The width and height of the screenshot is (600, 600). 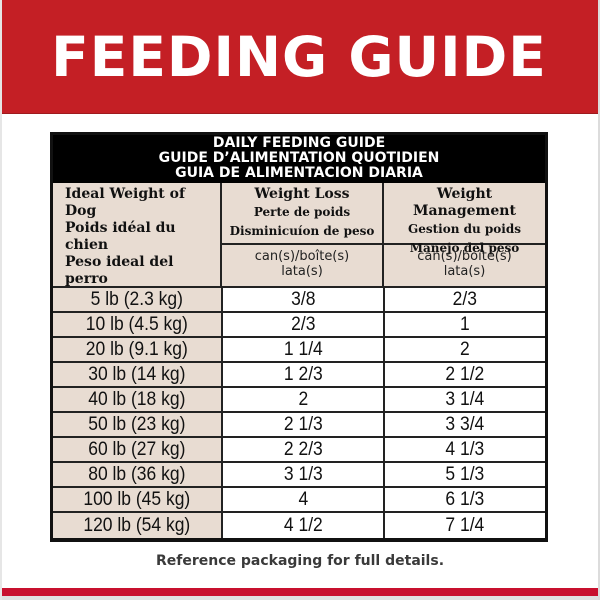 I want to click on weight-cell: 40 lb (18 kg), so click(x=138, y=399).